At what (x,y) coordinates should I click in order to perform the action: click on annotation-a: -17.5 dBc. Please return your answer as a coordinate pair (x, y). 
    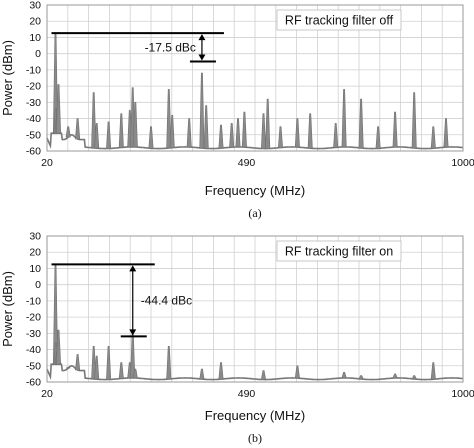
    Looking at the image, I should click on (137, 47).